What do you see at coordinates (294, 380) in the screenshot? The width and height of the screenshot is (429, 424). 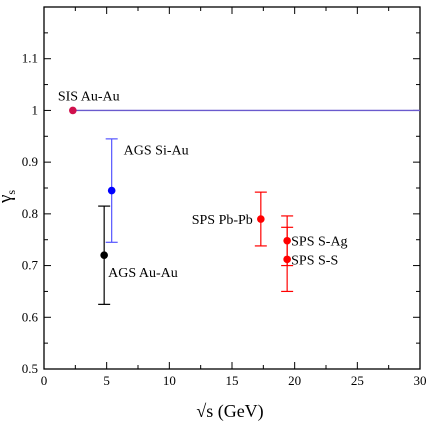 I see `x-tick-label: 20` at bounding box center [294, 380].